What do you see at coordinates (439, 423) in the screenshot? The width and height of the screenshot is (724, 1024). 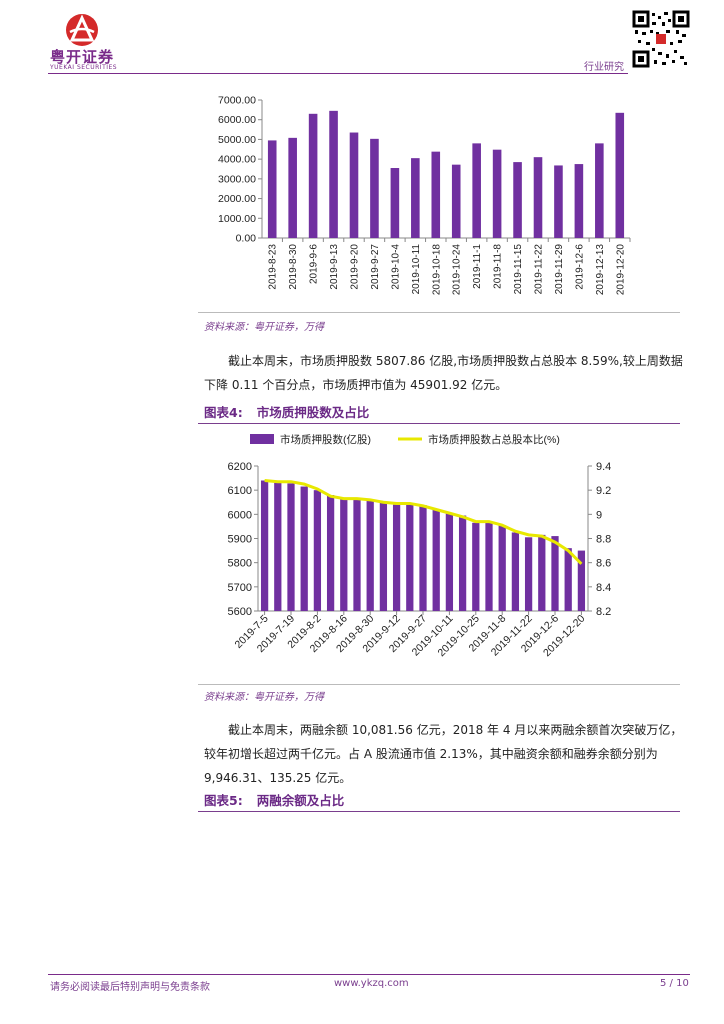 I see `figure4-top-rule` at bounding box center [439, 423].